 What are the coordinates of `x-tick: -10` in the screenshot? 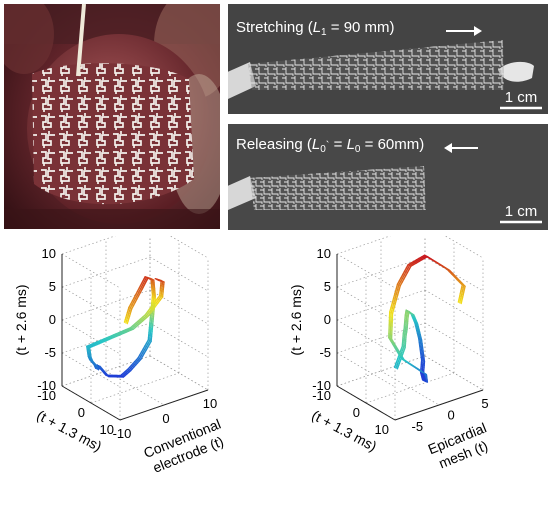 It's located at (122, 433).